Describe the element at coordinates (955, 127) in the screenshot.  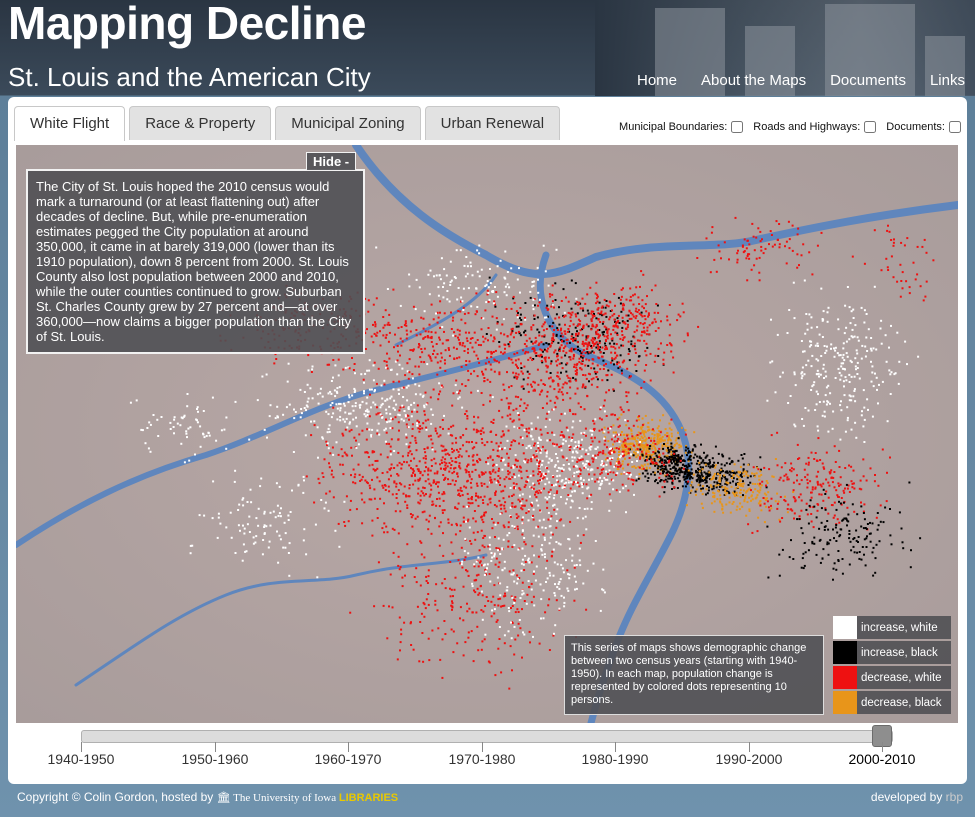
I see `documents-checkbox` at that location.